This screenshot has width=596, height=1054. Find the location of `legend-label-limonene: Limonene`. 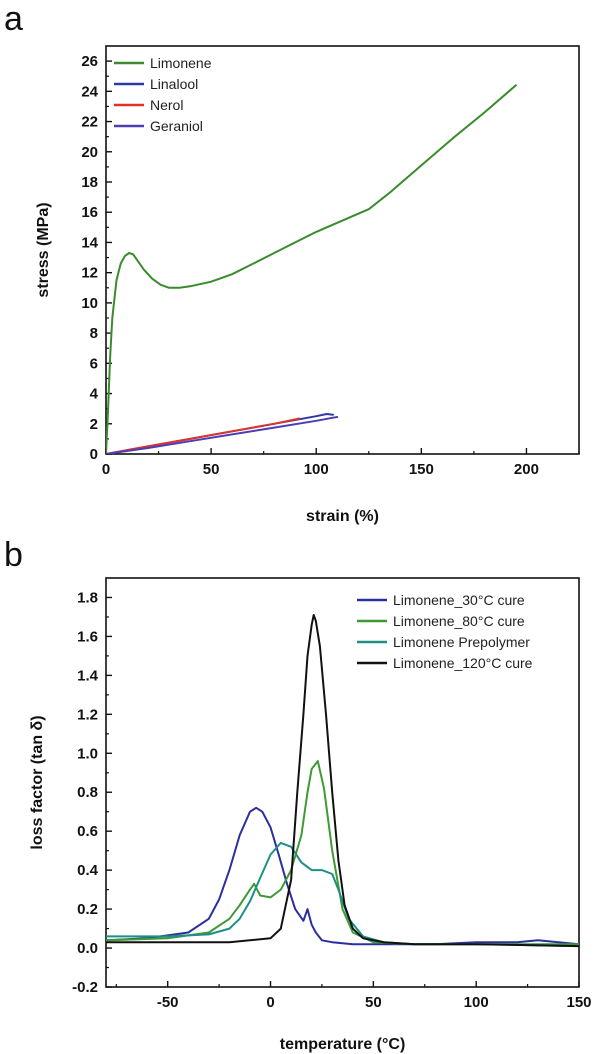

legend-label-limonene: Limonene is located at coordinates (181, 63).